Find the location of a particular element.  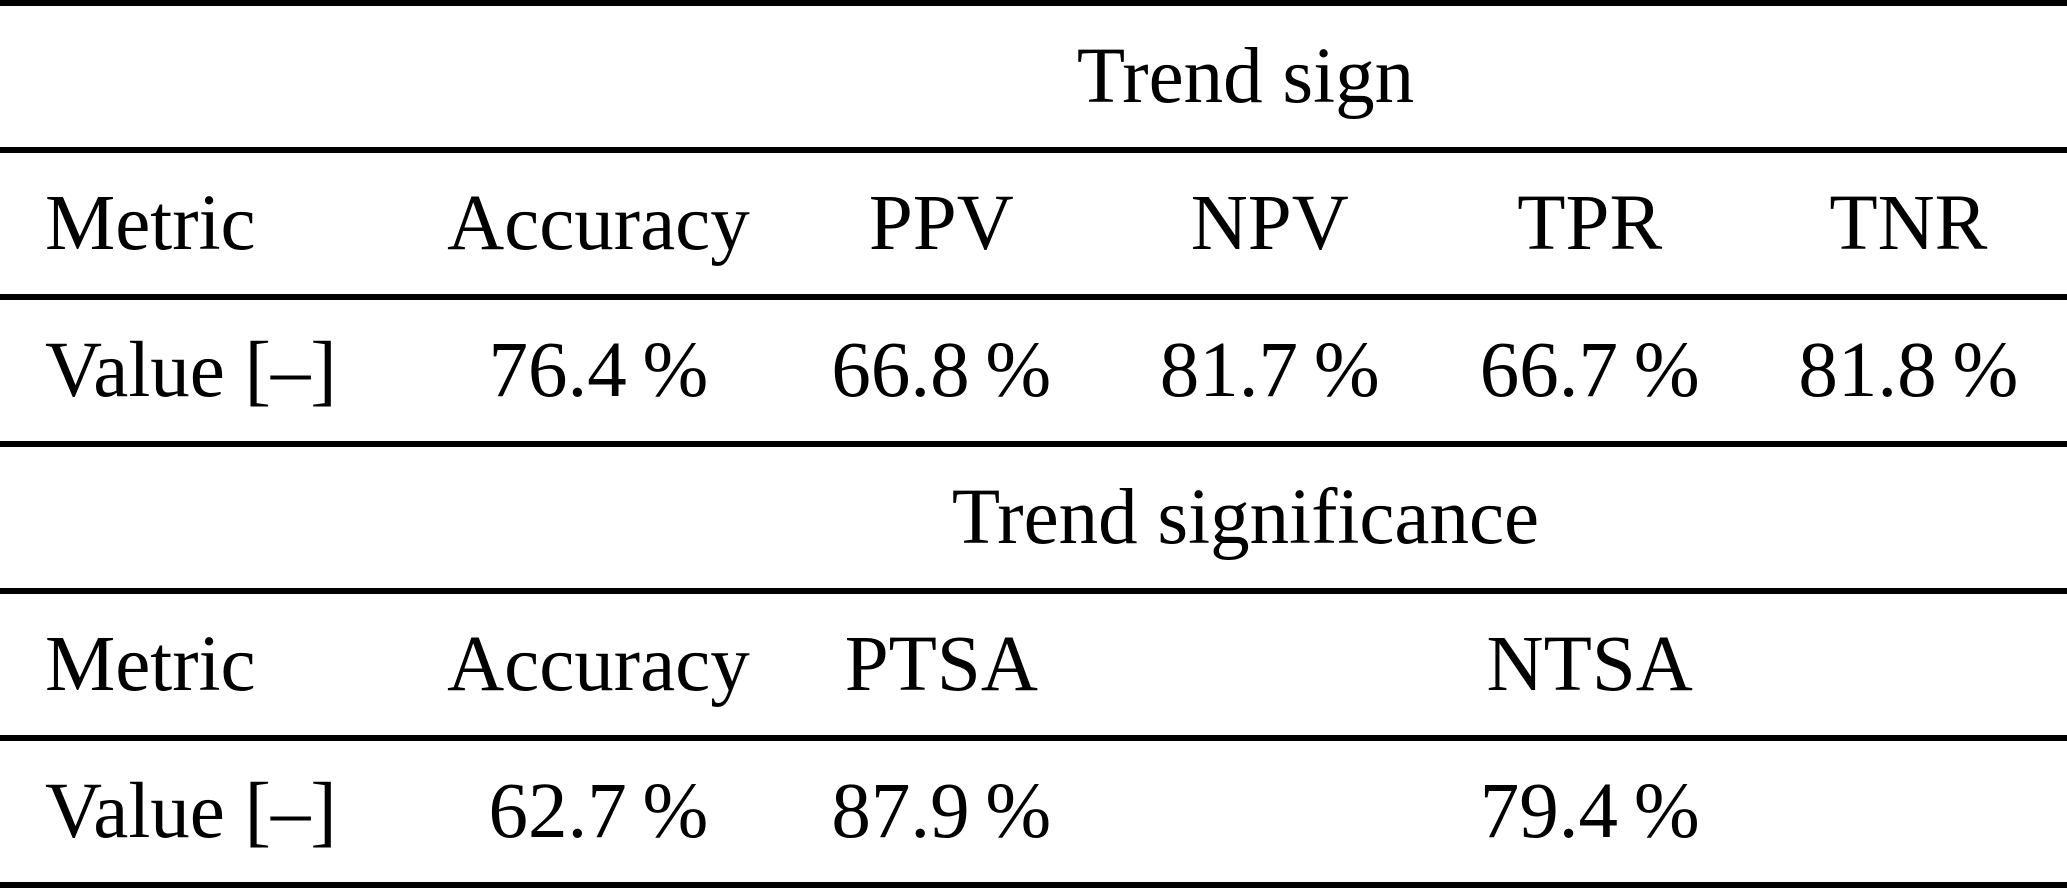

header-ptsa: PTSA is located at coordinates (941, 664).